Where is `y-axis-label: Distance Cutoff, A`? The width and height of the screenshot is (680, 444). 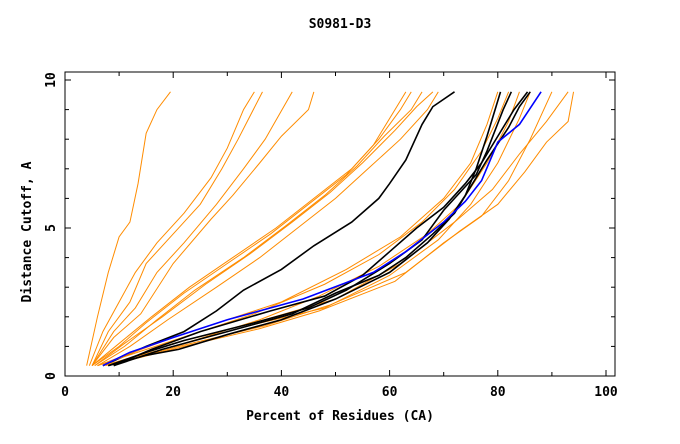 y-axis-label: Distance Cutoff, A is located at coordinates (27, 231).